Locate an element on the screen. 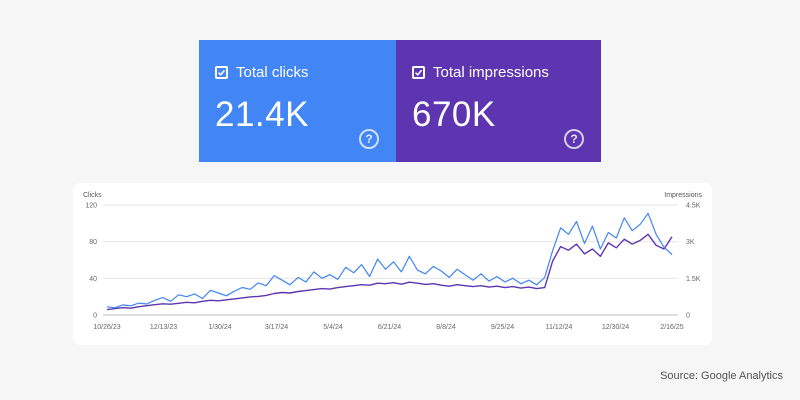  left-tick-label: 40 is located at coordinates (93, 279).